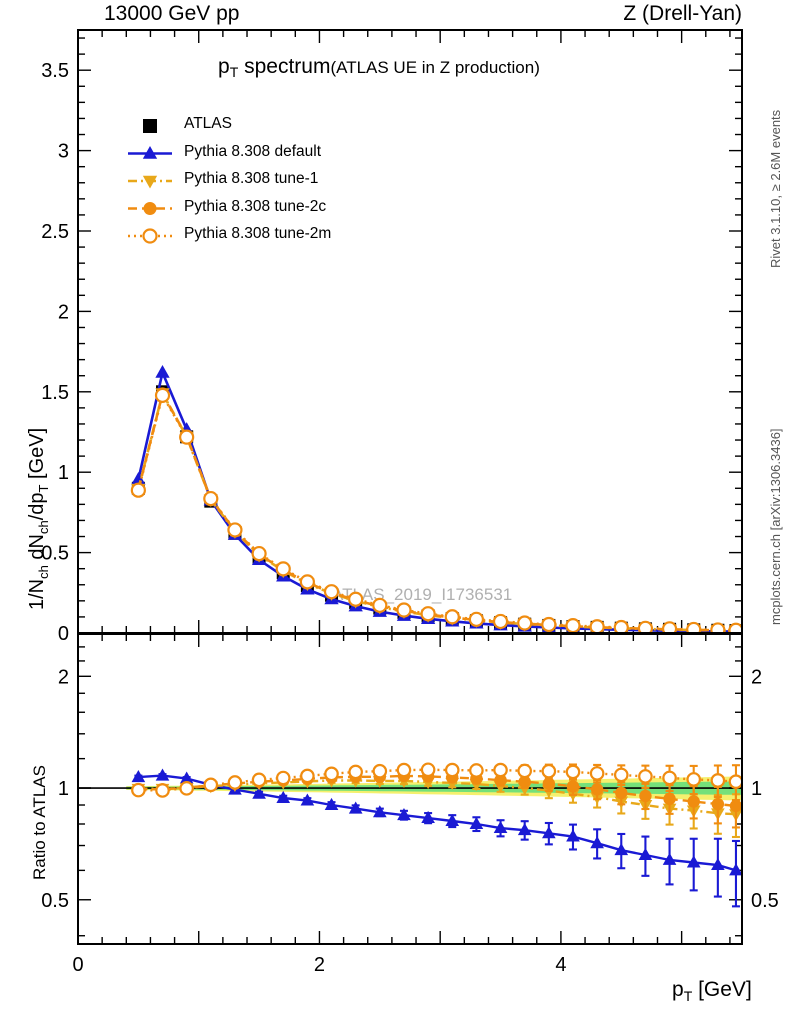 The image size is (786, 1024). What do you see at coordinates (38, 519) in the screenshot?
I see `main-y-axis-title: 1/Nch dNch/dpT [GeV]` at bounding box center [38, 519].